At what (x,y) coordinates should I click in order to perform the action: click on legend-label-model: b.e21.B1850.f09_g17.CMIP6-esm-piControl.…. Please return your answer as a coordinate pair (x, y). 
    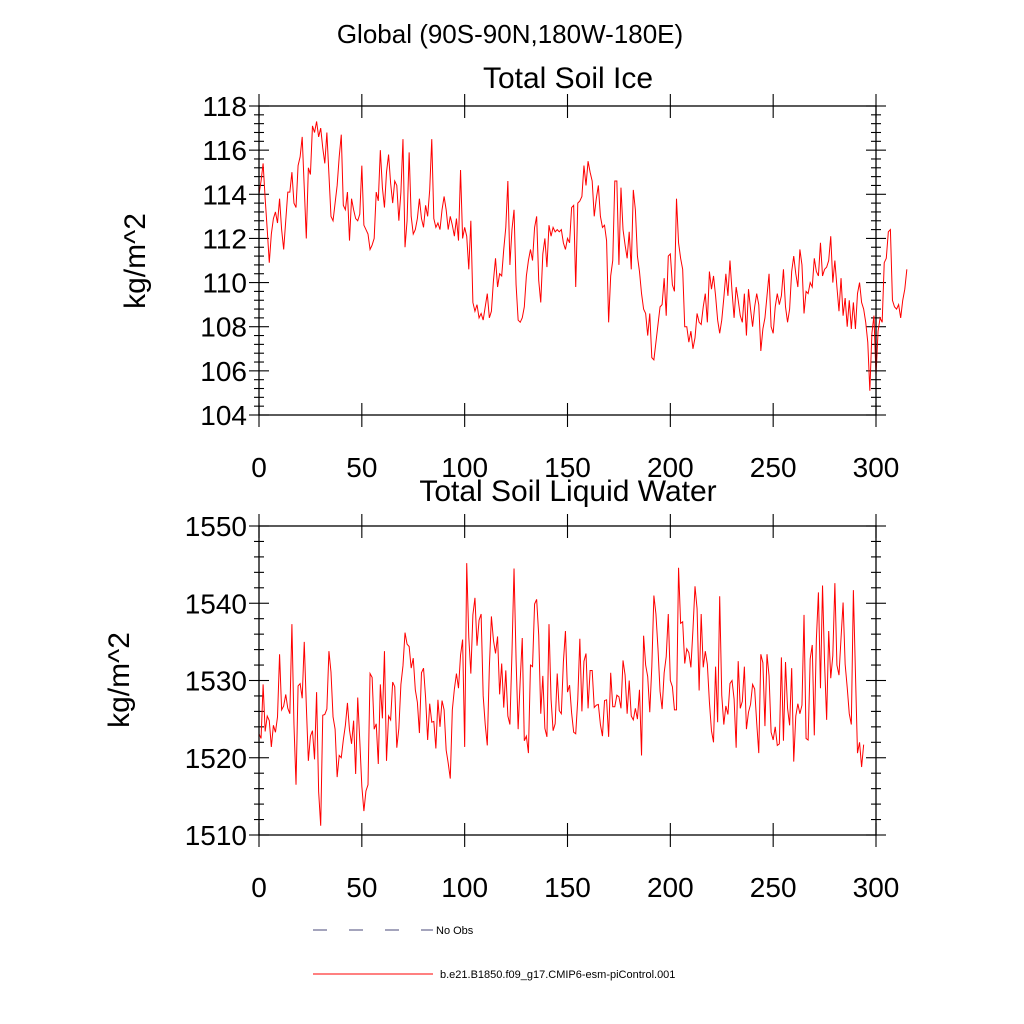
    Looking at the image, I should click on (557, 975).